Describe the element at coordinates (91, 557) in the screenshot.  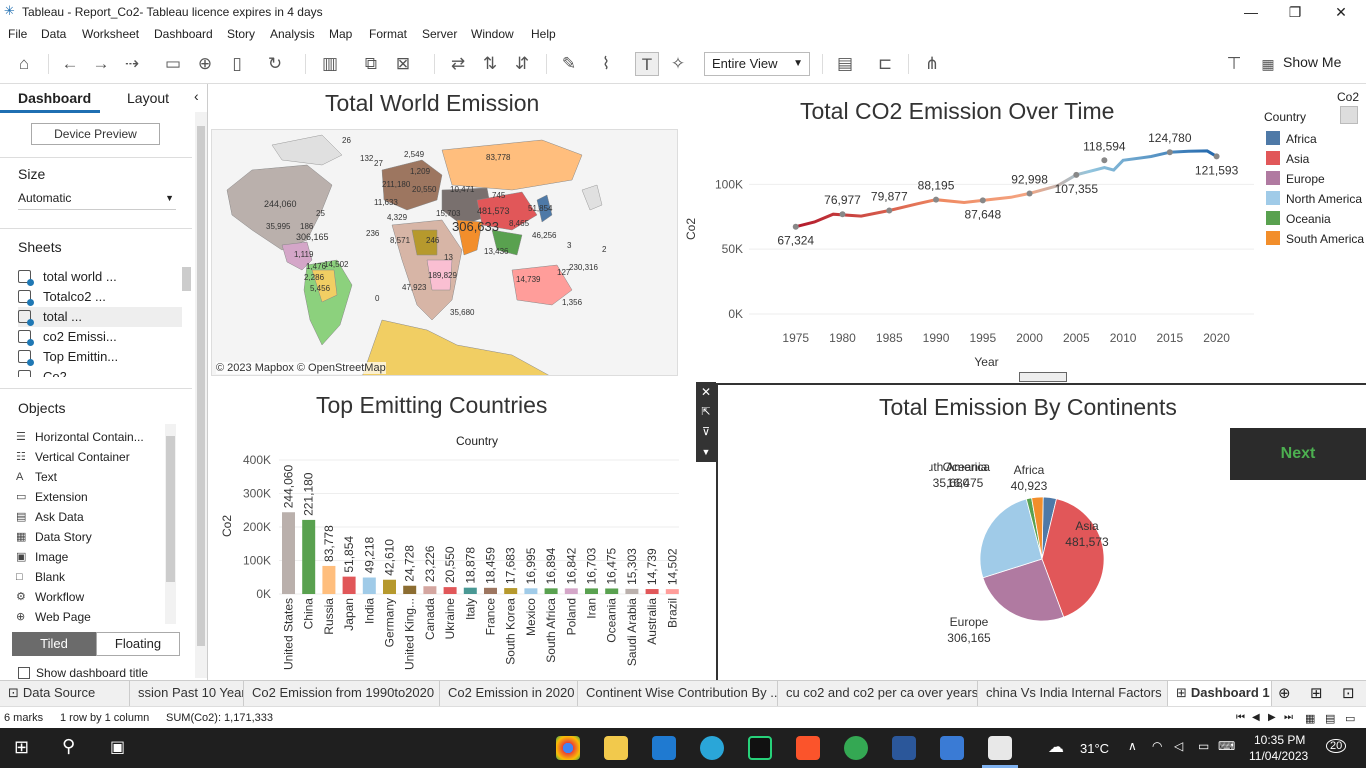
I see `object-item: ▣ Image` at that location.